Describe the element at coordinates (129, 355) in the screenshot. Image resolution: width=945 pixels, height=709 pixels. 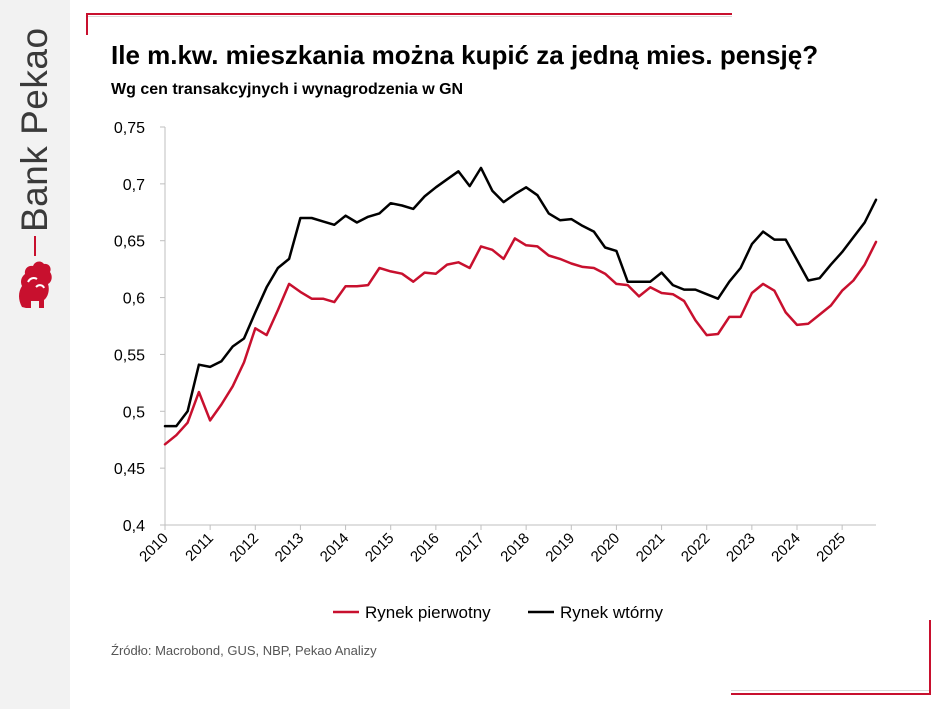
I see `y-tick-label: 0,55` at that location.